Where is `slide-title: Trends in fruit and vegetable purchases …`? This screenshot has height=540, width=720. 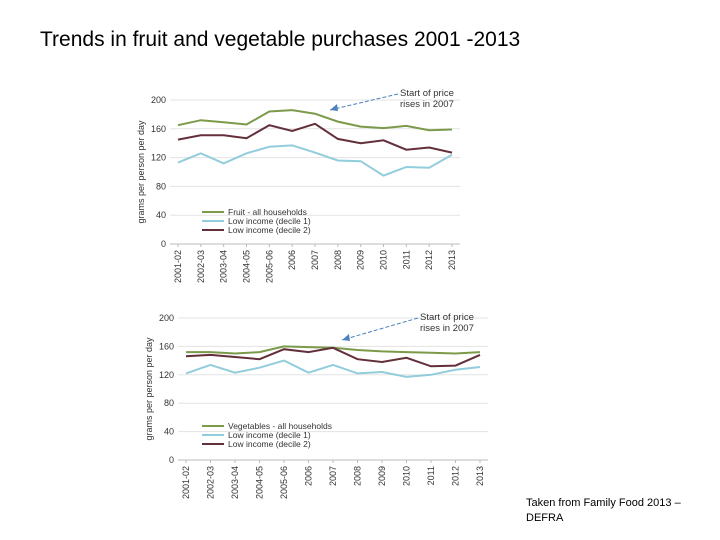 slide-title: Trends in fruit and vegetable purchases … is located at coordinates (280, 39).